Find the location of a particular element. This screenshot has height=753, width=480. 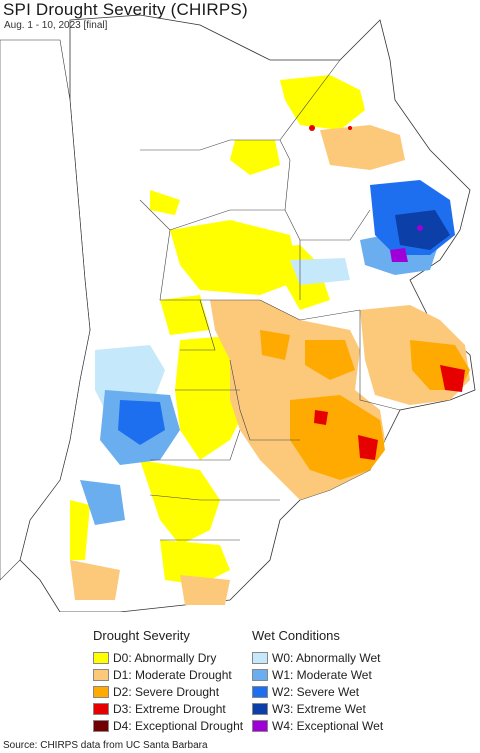

swatch-d4 is located at coordinates (101, 725).